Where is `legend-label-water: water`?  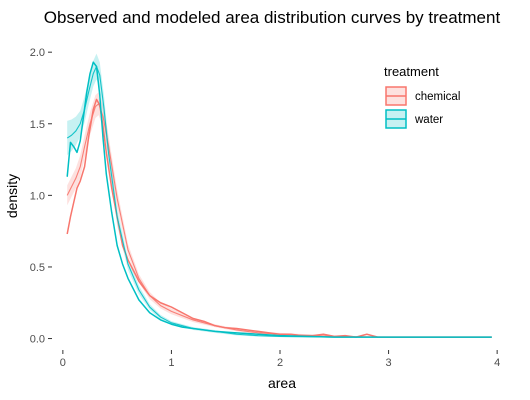
legend-label-water: water is located at coordinates (428, 120).